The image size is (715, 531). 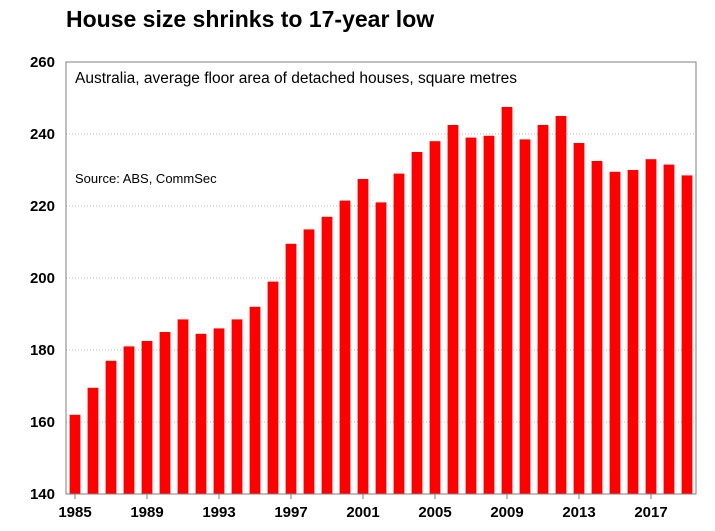 What do you see at coordinates (165, 413) in the screenshot?
I see `bar-1990` at bounding box center [165, 413].